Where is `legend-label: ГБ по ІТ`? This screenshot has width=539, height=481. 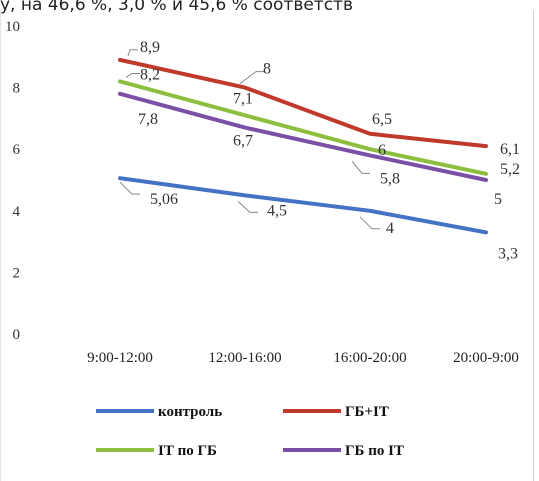 legend-label: ГБ по ІТ is located at coordinates (374, 451).